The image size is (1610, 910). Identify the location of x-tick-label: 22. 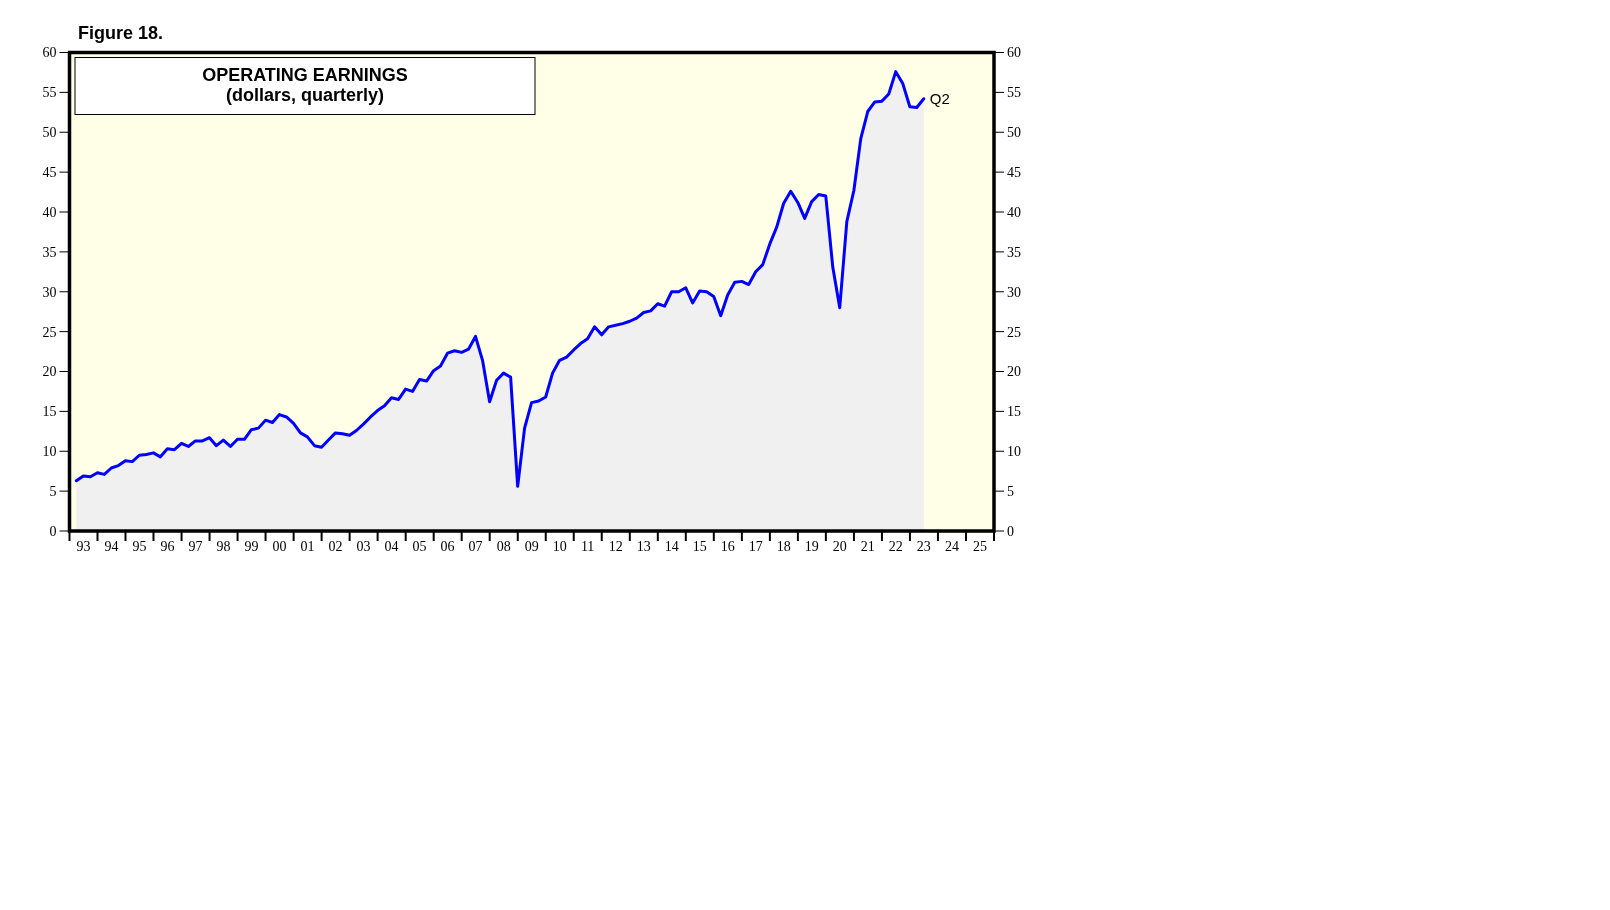
(895, 546).